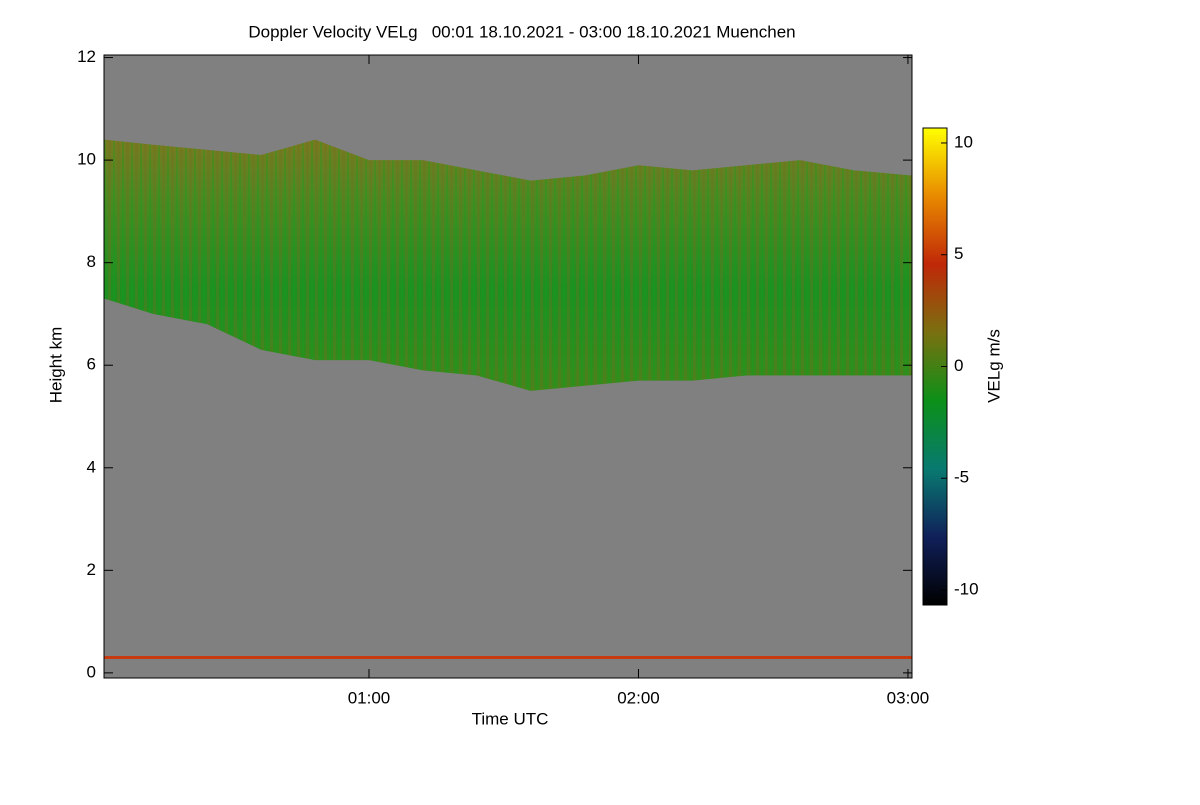 The height and width of the screenshot is (805, 1200). What do you see at coordinates (91, 671) in the screenshot?
I see `y-tick-label: 0` at bounding box center [91, 671].